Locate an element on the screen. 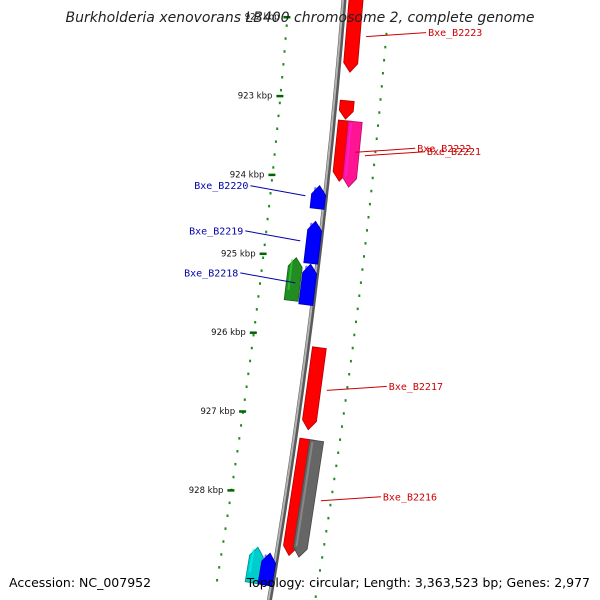 This screenshot has width=600, height=600. gene-arrow-bxe_b2216 is located at coordinates (308, 498).